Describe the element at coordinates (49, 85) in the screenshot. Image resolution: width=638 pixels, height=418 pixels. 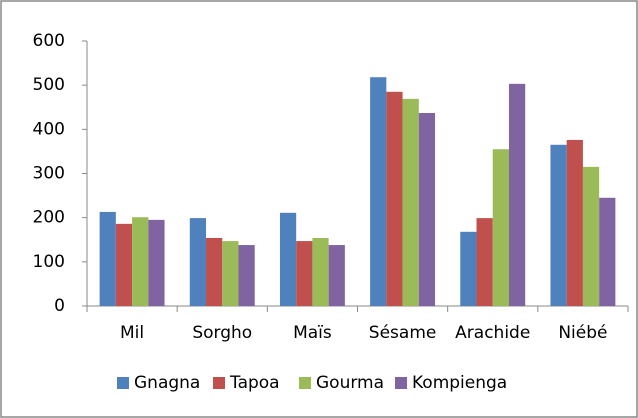
I see `y-tick-label: 500` at that location.